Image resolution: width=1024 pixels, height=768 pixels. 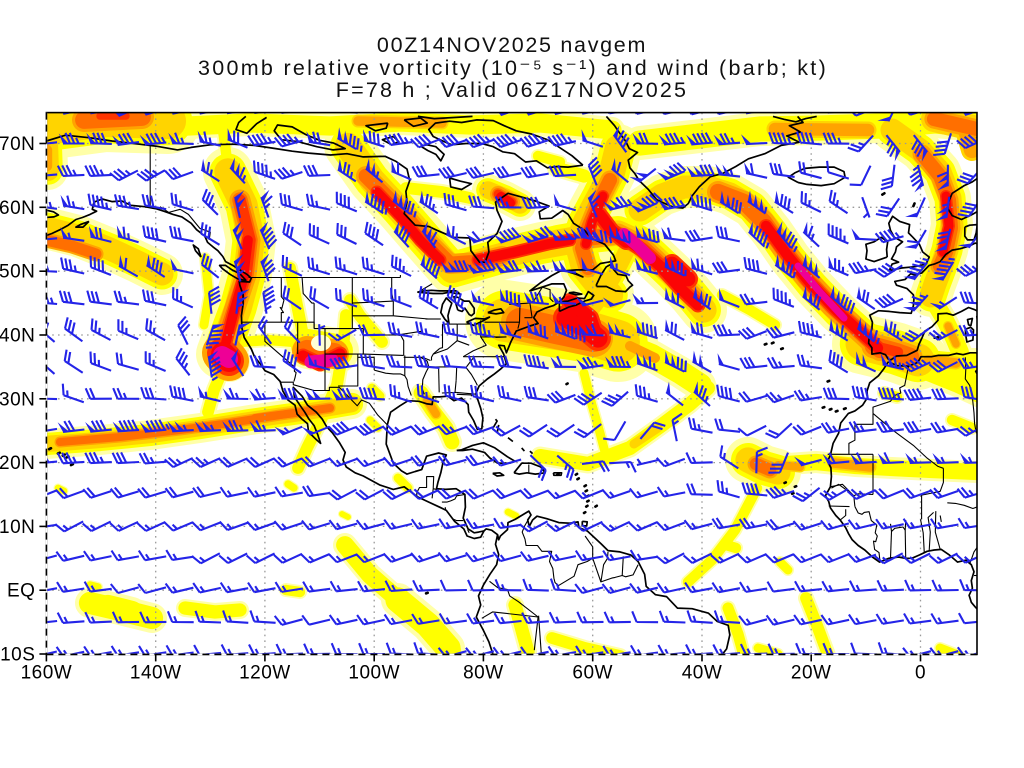 I want to click on svg-text: 20N, so click(x=17, y=463).